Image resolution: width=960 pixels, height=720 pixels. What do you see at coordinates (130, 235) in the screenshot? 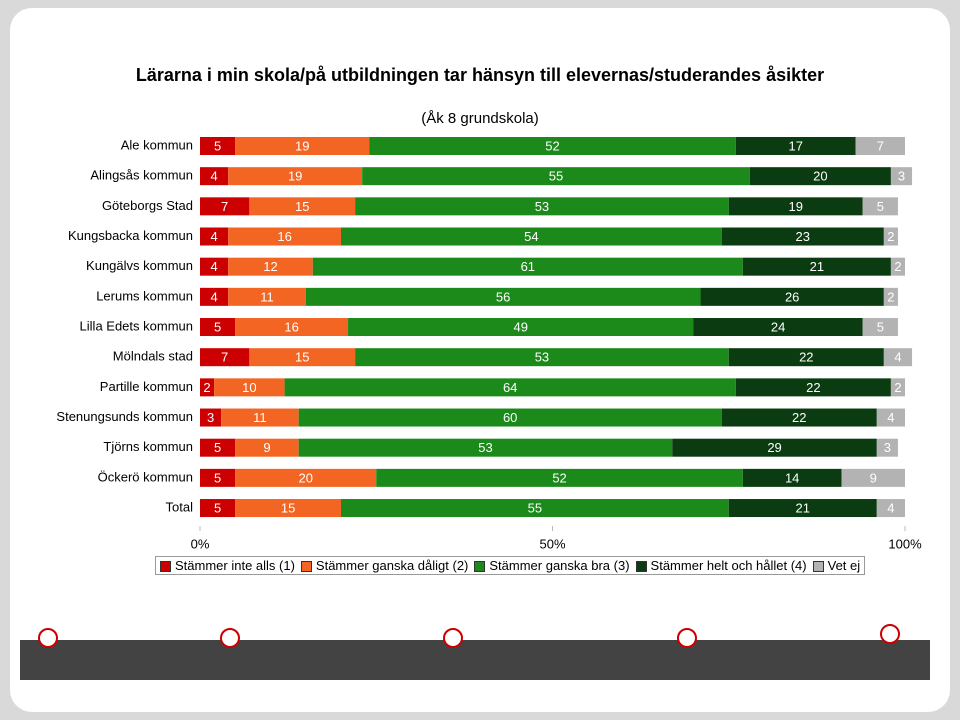
I see `category-label: Kungsbacka kommun` at bounding box center [130, 235].